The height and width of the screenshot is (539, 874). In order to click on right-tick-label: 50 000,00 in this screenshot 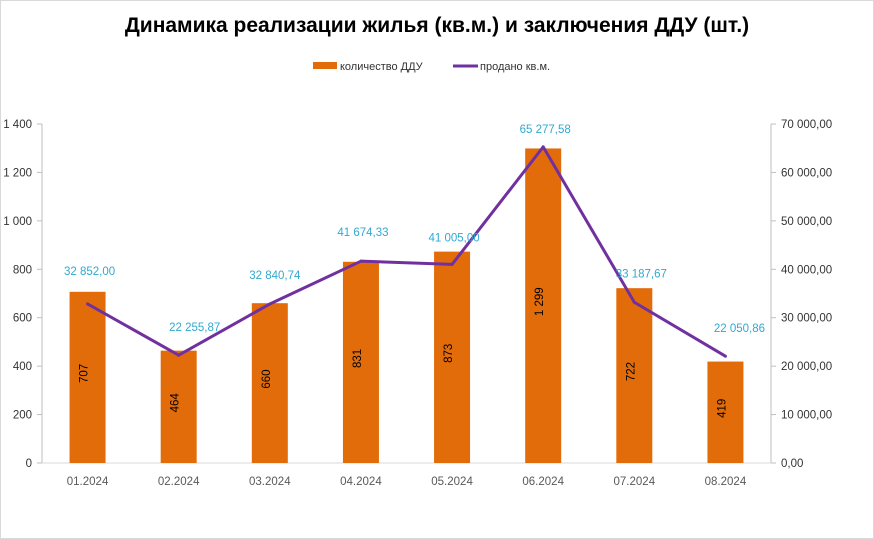, I will do `click(806, 222)`.